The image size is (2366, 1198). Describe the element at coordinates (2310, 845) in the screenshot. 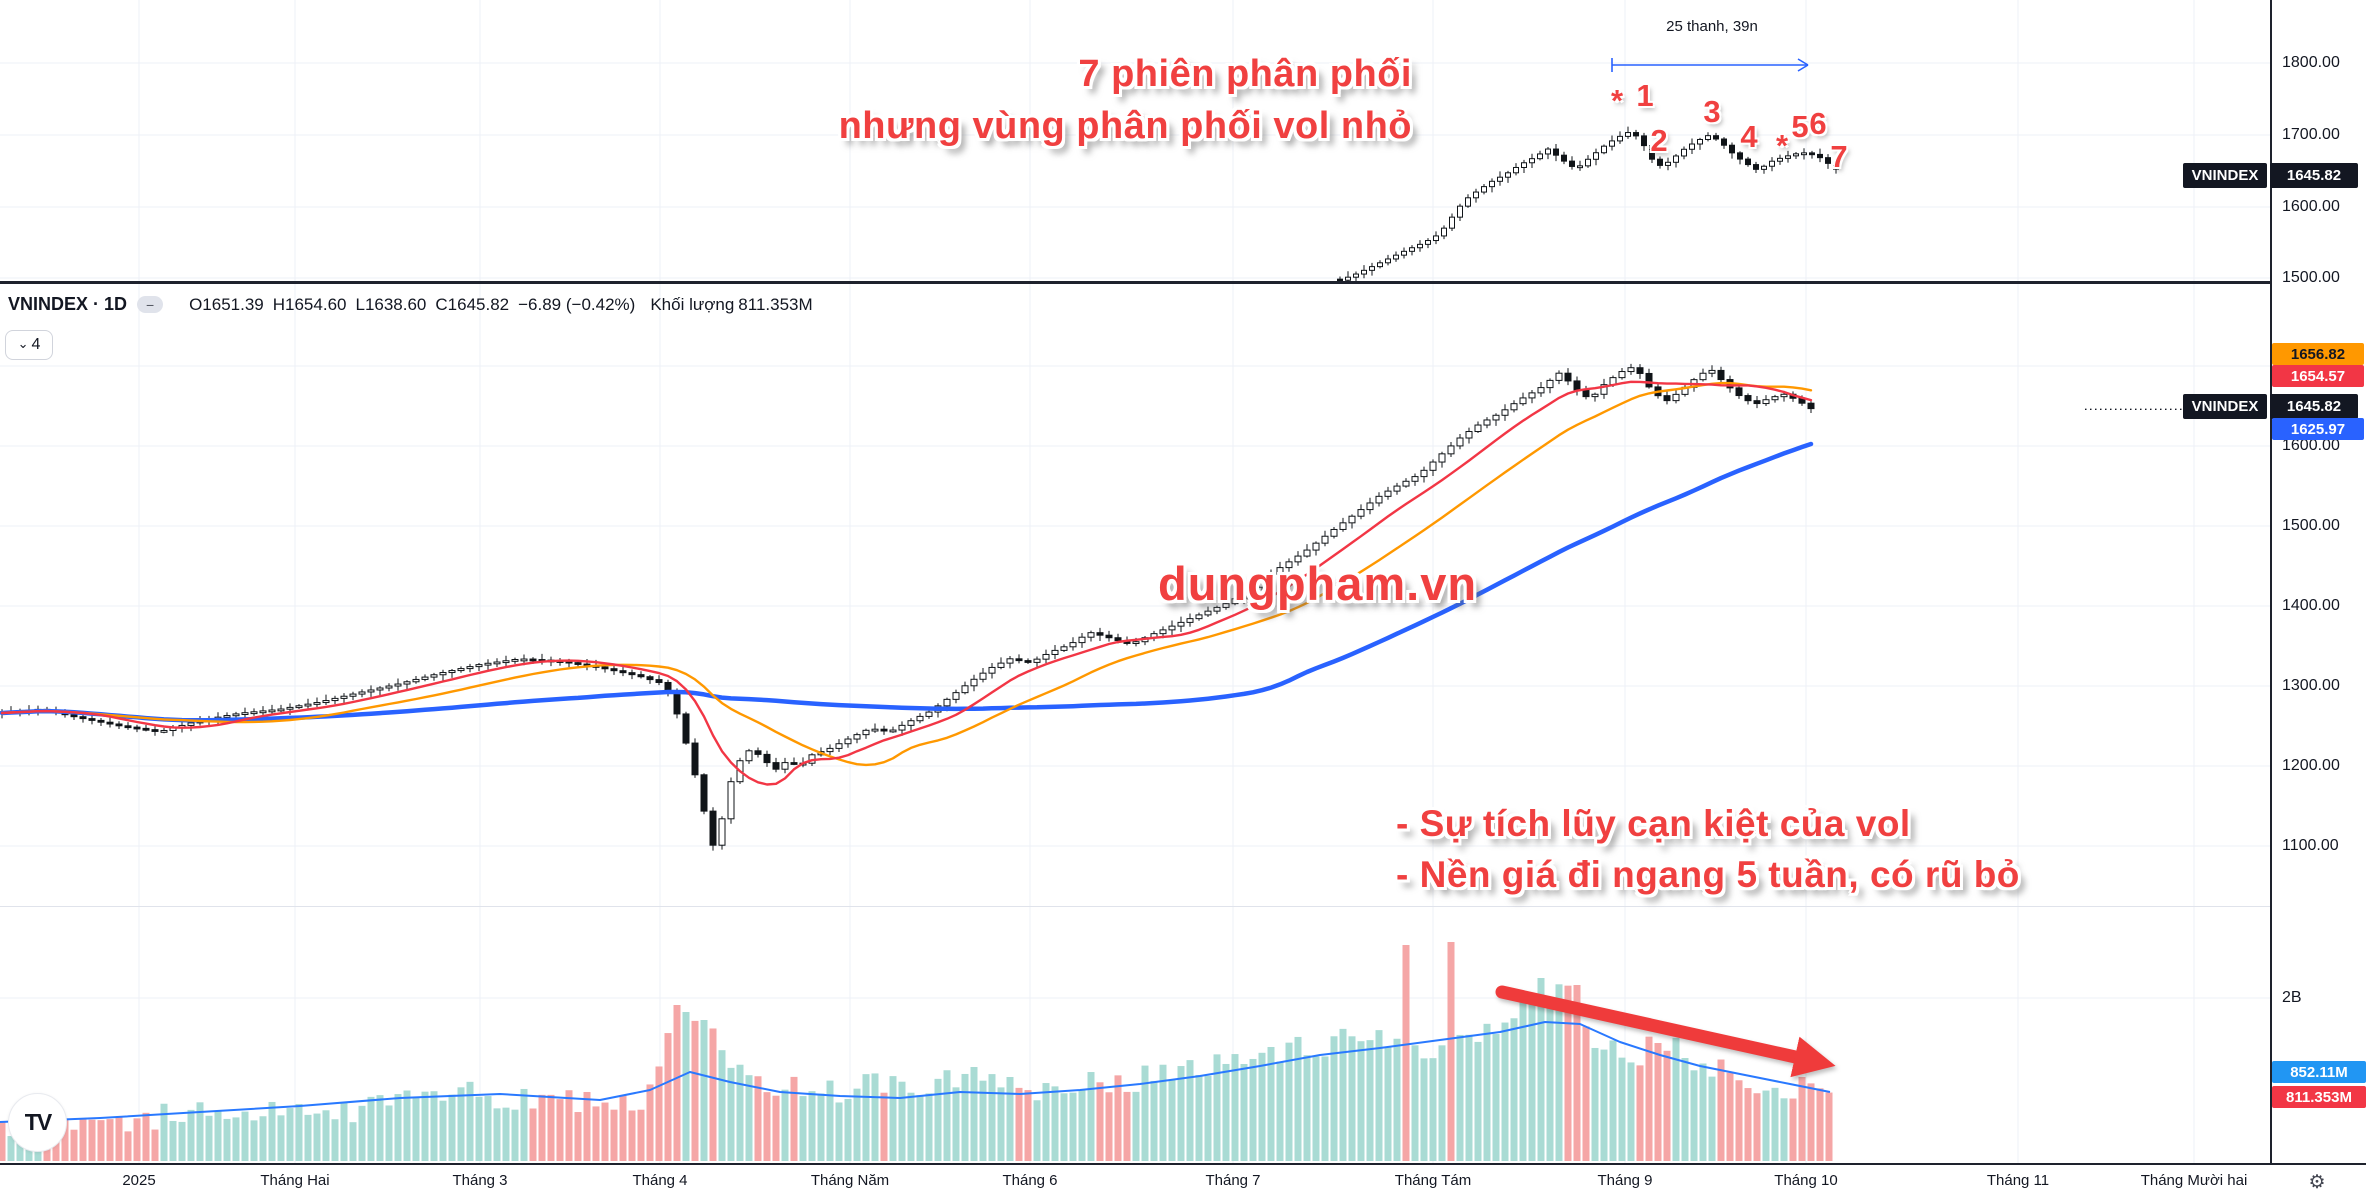

I see `price-tick-label: 1100.00` at that location.